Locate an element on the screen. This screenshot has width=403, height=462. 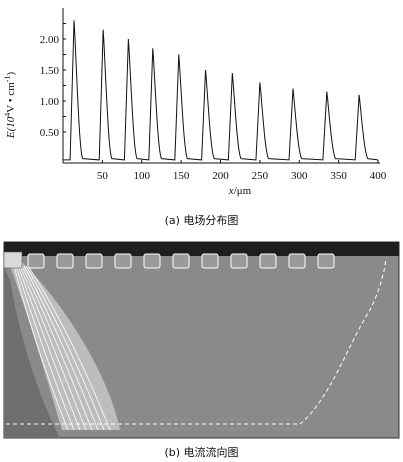
current-flow-lines is located at coordinates (62, 348).